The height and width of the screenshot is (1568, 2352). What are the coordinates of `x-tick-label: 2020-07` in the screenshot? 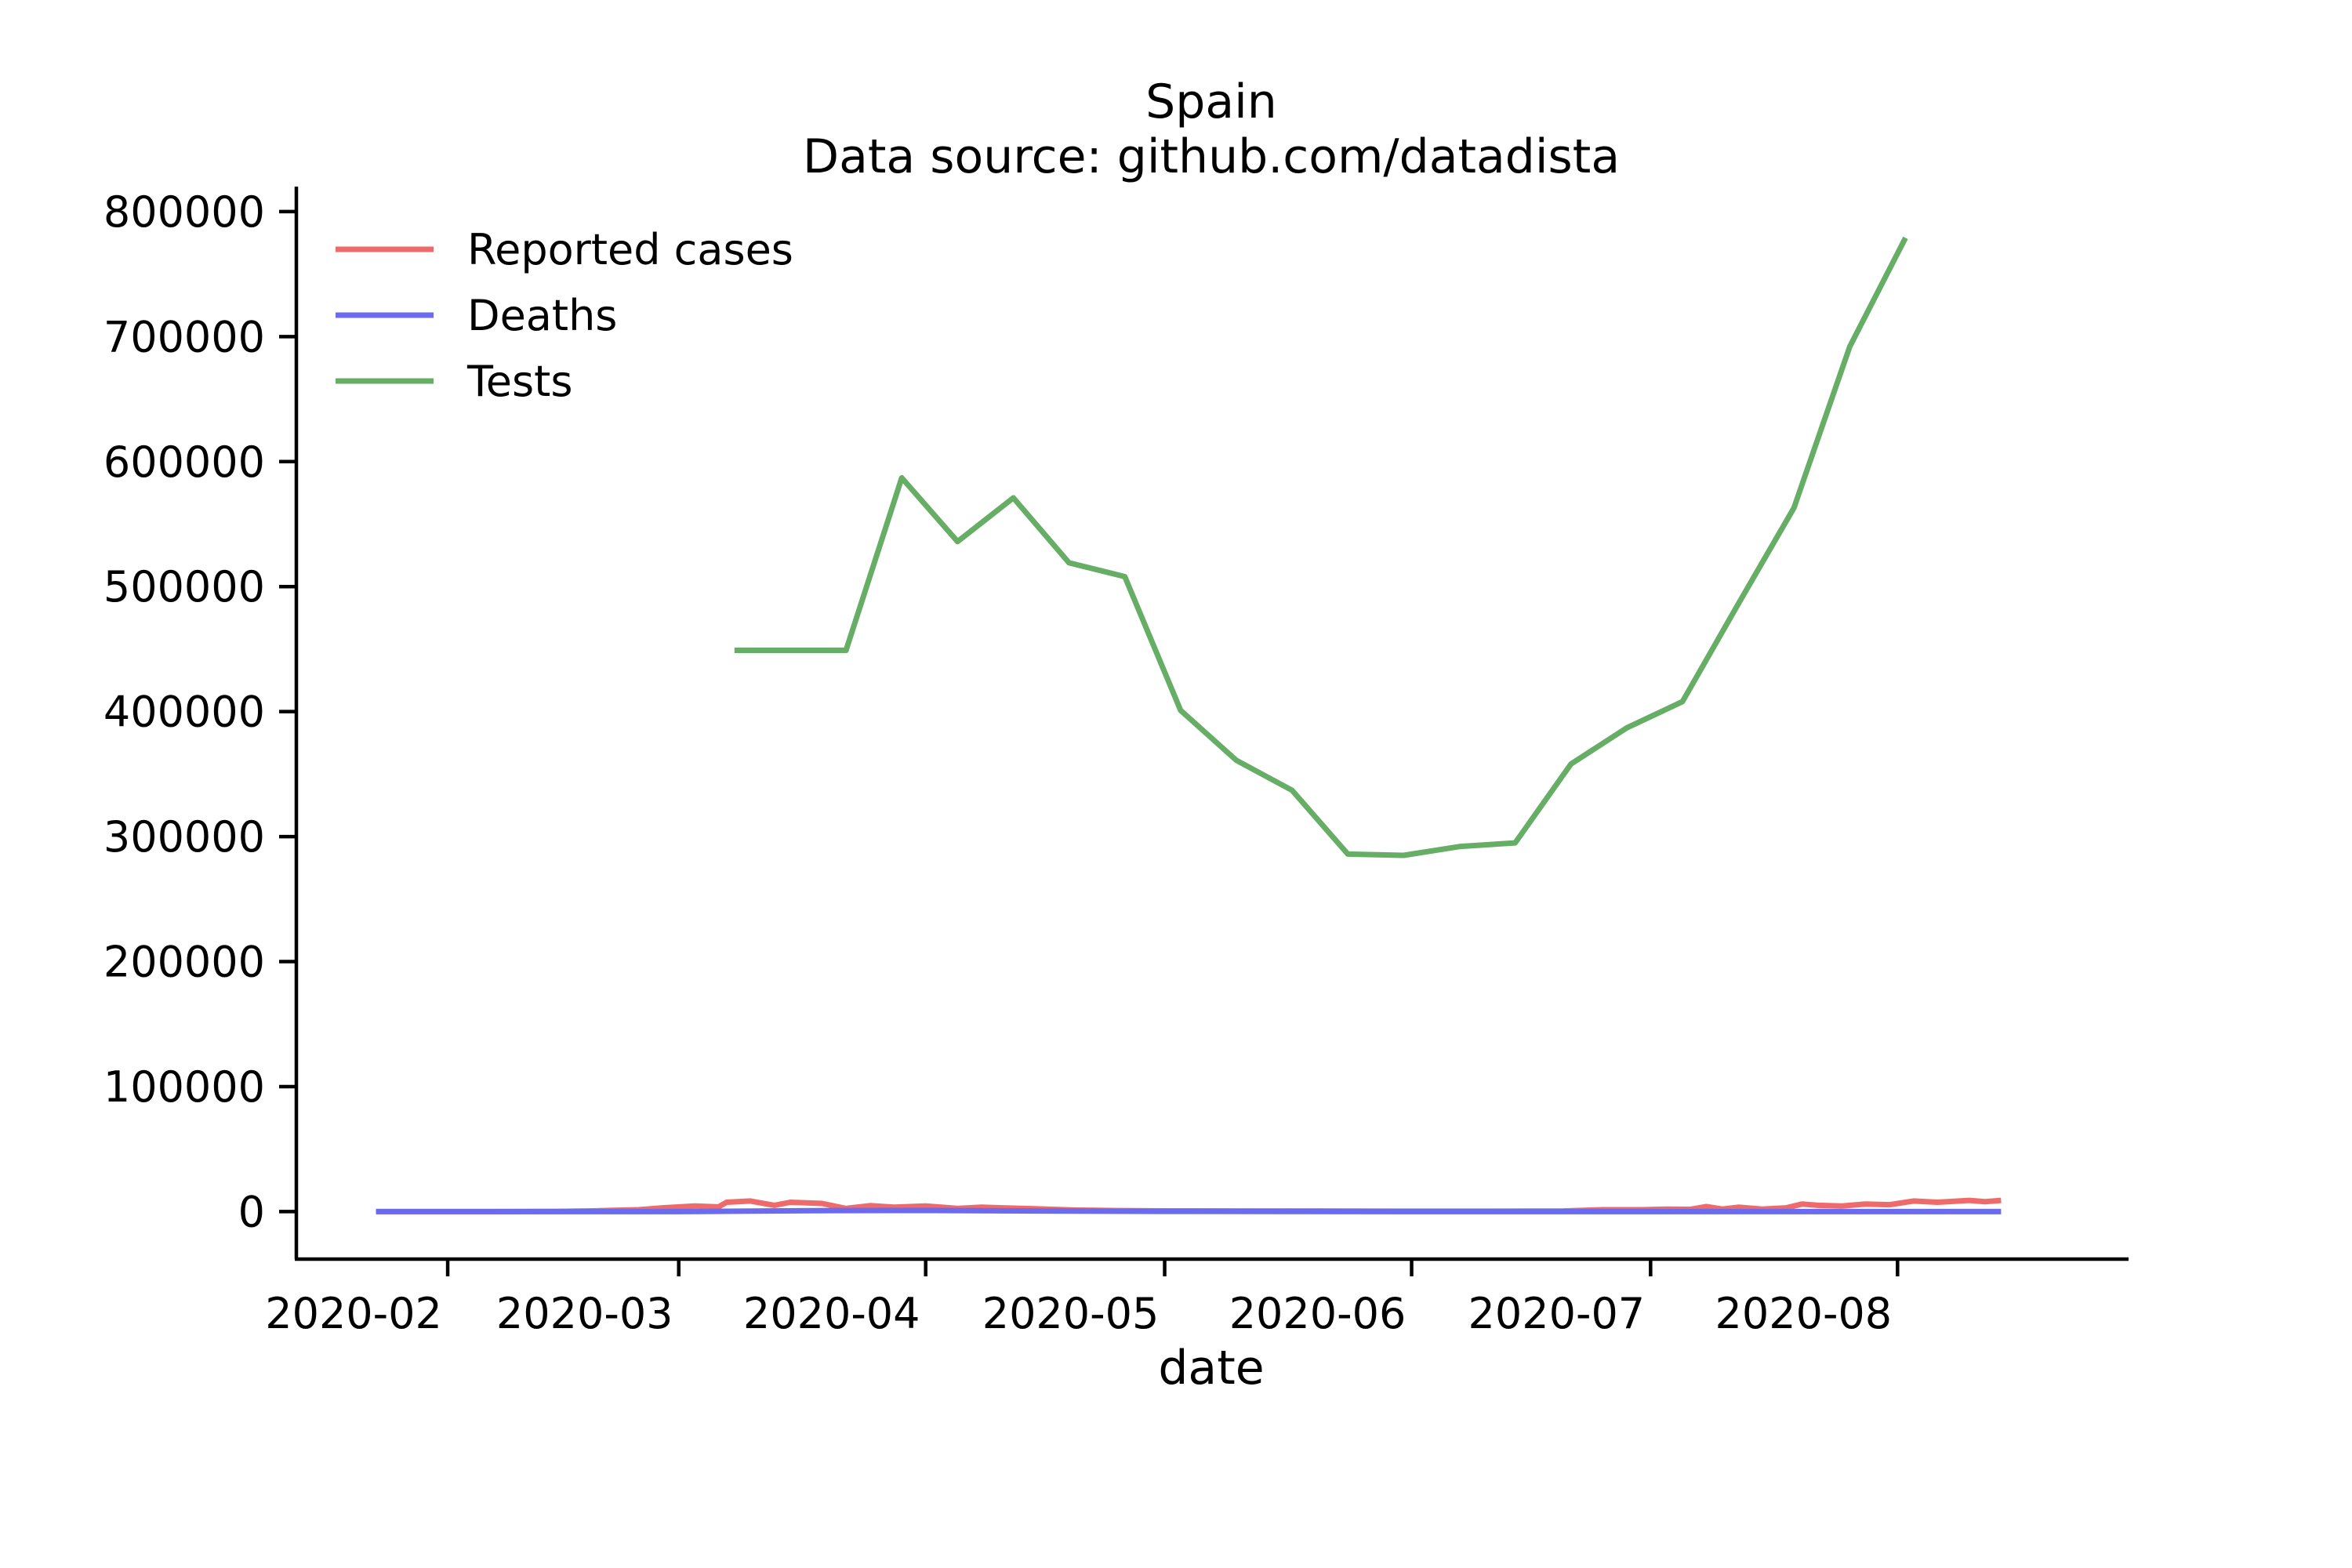 It's located at (1557, 1313).